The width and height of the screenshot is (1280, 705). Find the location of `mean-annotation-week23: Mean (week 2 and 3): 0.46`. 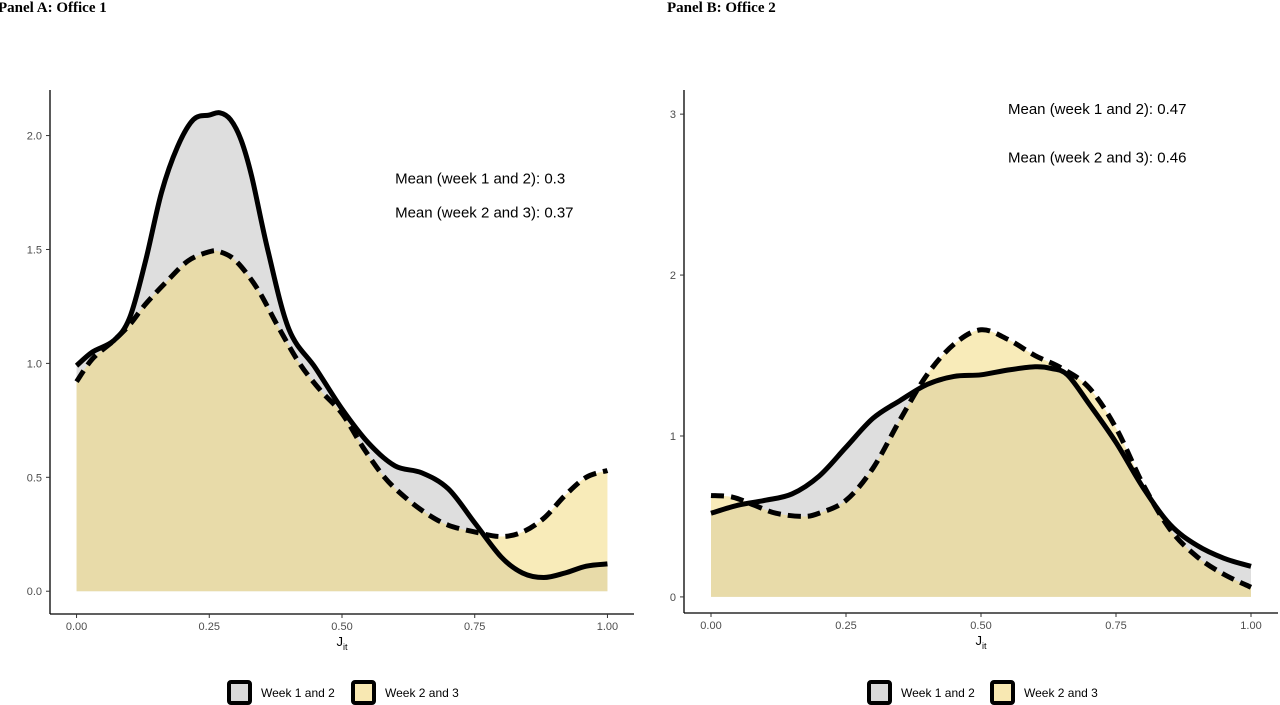

mean-annotation-week23: Mean (week 2 and 3): 0.46 is located at coordinates (1097, 157).